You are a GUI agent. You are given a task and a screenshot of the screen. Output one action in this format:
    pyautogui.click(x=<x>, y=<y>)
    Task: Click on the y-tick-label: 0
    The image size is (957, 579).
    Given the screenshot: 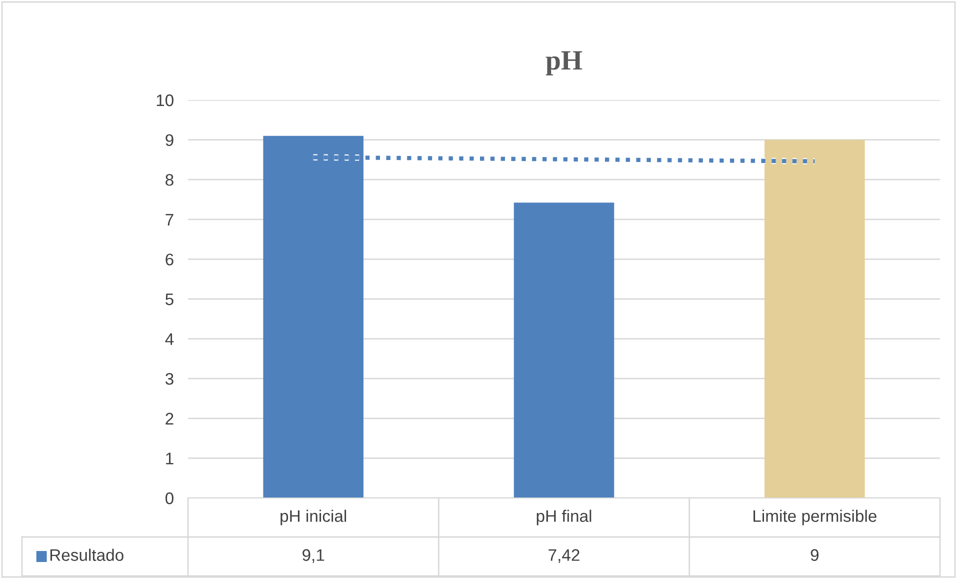 What is the action you would take?
    pyautogui.click(x=169, y=498)
    